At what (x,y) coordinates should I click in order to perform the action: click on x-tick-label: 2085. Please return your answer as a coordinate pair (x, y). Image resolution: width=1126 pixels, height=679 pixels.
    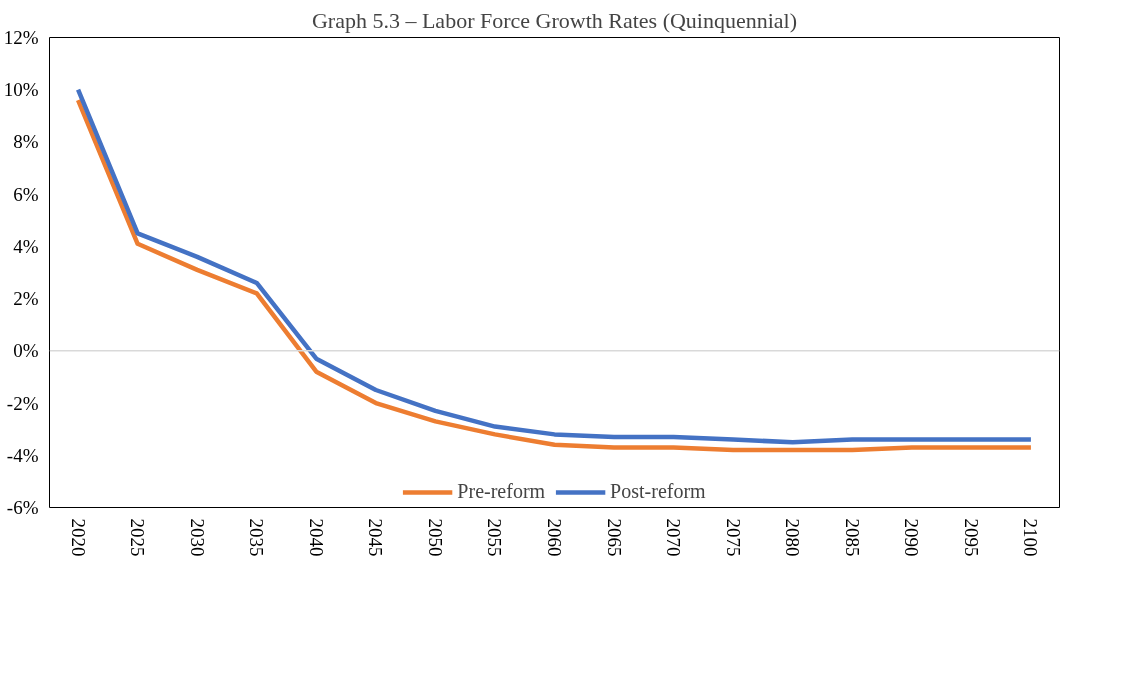
    Looking at the image, I should click on (852, 537).